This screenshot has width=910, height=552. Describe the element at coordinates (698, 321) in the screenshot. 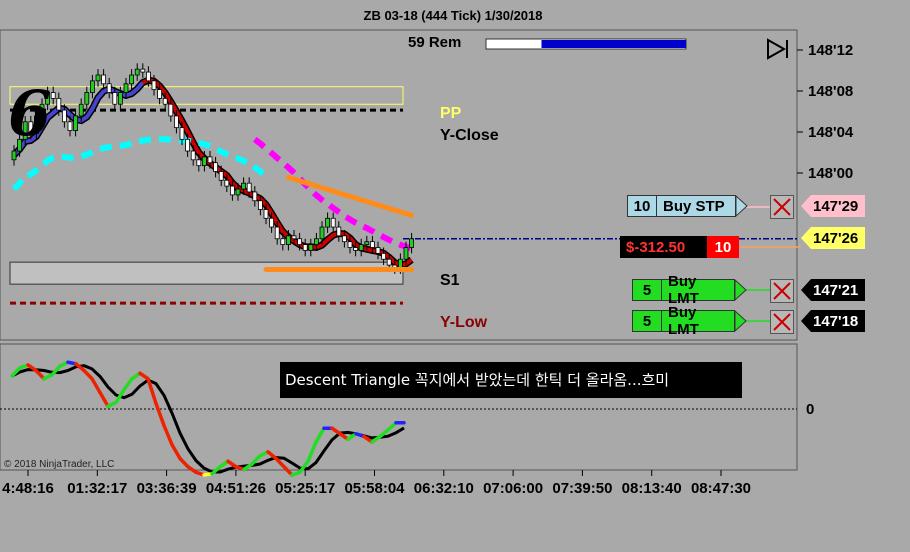

I see `buy-lmt-2-label: Buy LMT` at that location.